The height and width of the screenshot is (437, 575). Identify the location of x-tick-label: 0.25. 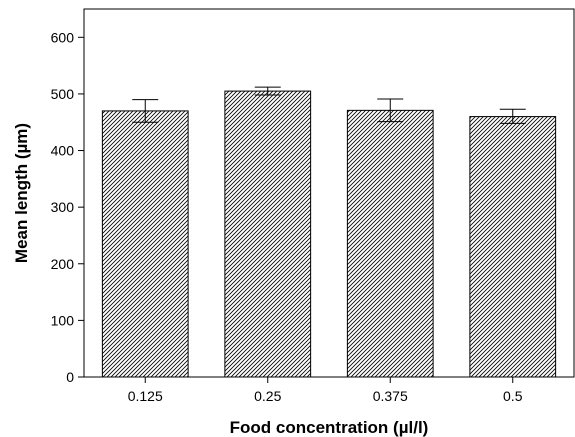
(267, 396).